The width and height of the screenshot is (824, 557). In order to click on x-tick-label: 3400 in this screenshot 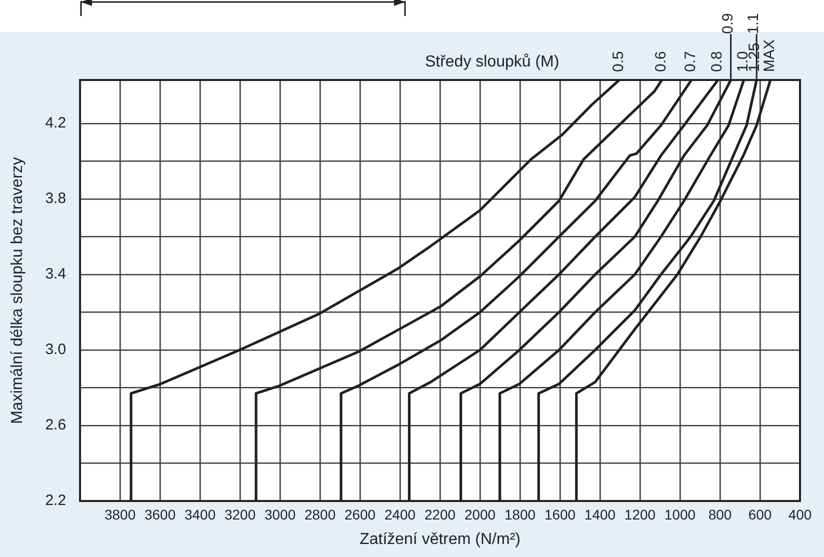, I will do `click(200, 514)`.